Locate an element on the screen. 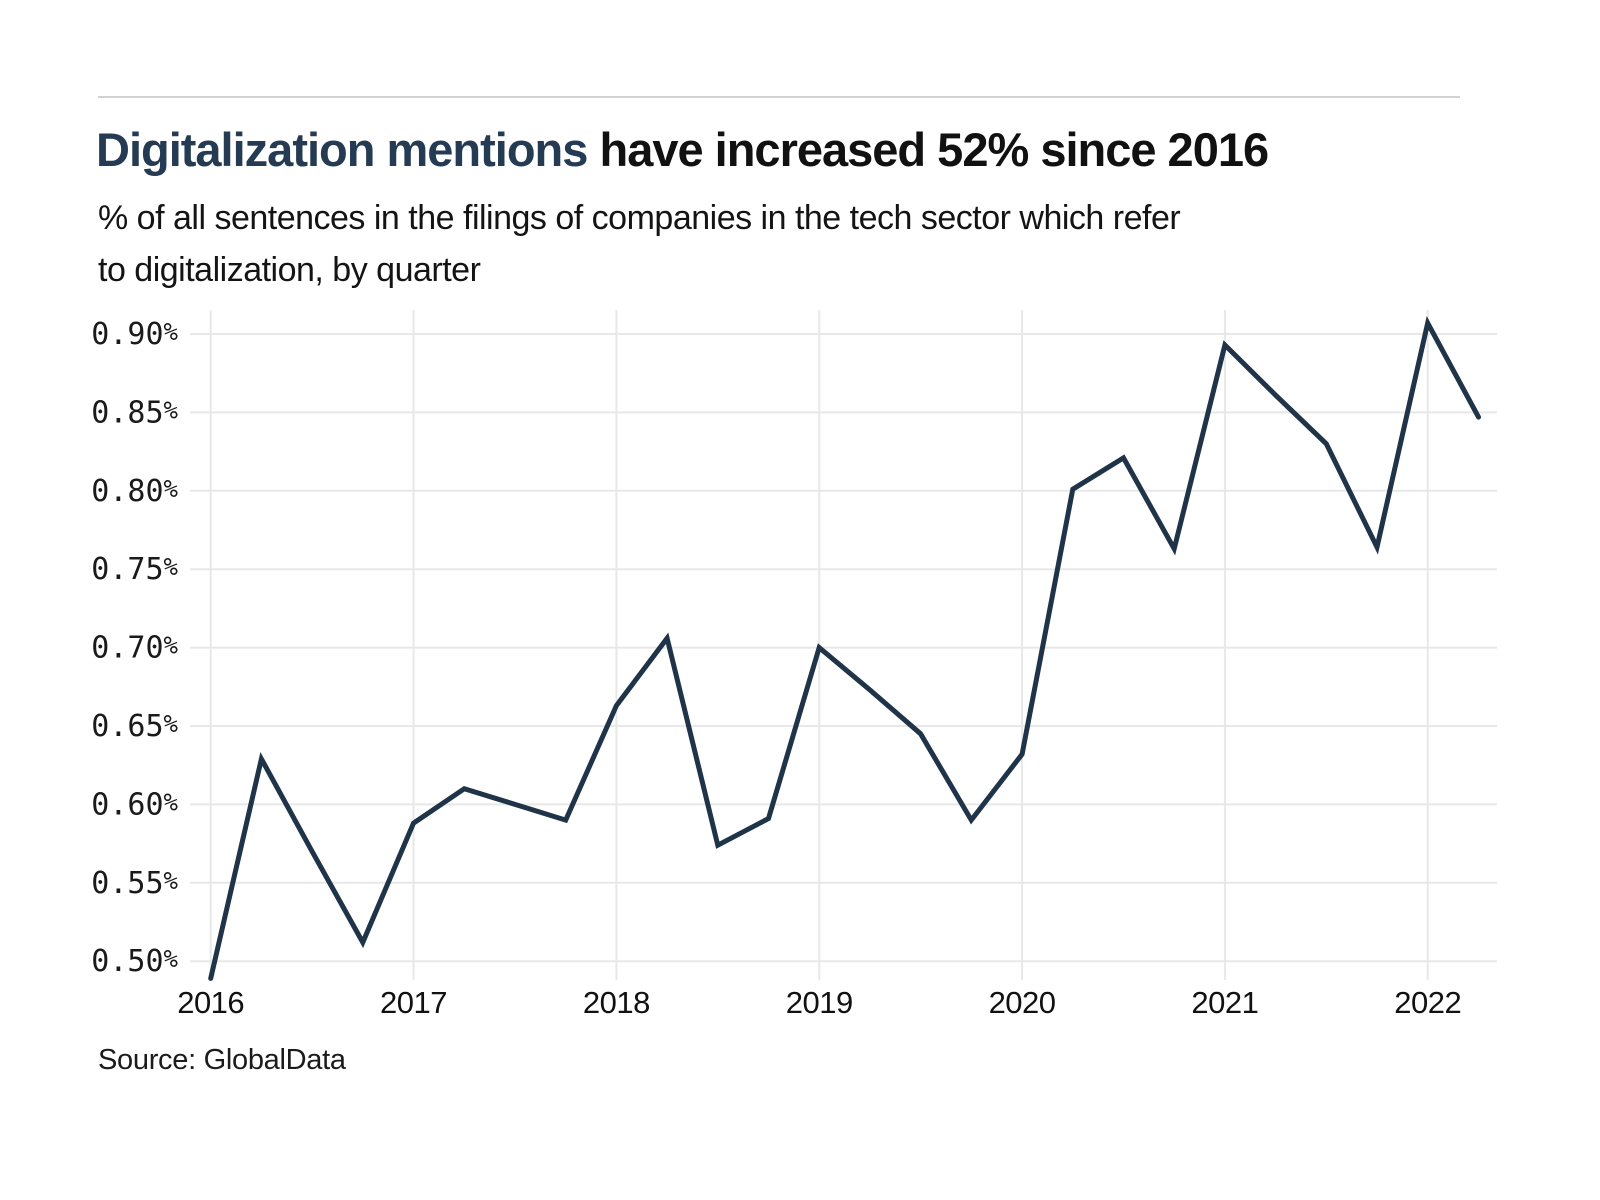  y-axis-label: 0.75% is located at coordinates (134, 569).